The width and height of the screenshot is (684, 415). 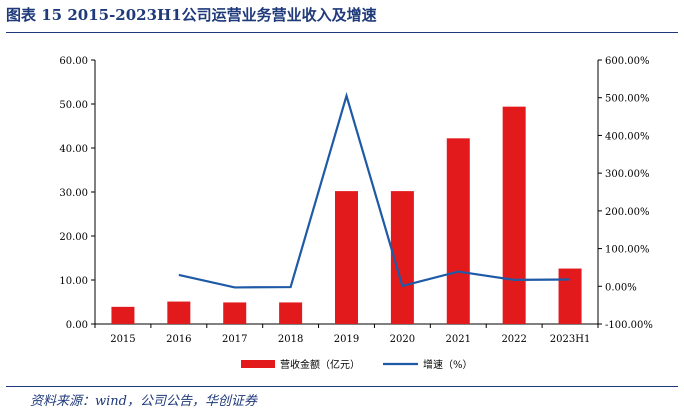 What do you see at coordinates (191, 15) in the screenshot?
I see `chart-title: 图表 15 2015-2023H1公司运营业务营业收入及增速` at bounding box center [191, 15].